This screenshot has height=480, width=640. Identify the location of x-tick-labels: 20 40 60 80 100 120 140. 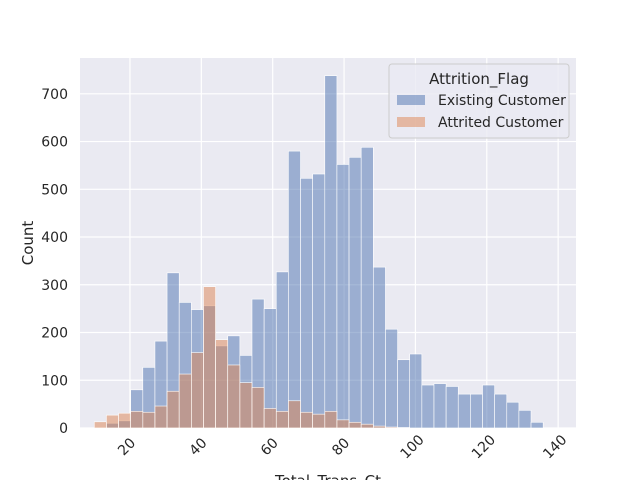
(342, 447).